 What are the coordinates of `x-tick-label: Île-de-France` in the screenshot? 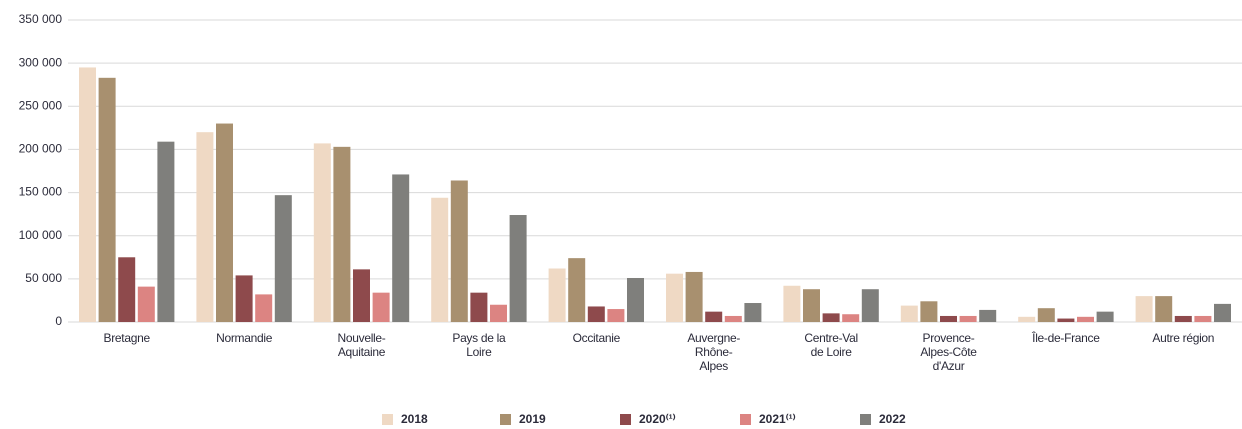 It's located at (1066, 338).